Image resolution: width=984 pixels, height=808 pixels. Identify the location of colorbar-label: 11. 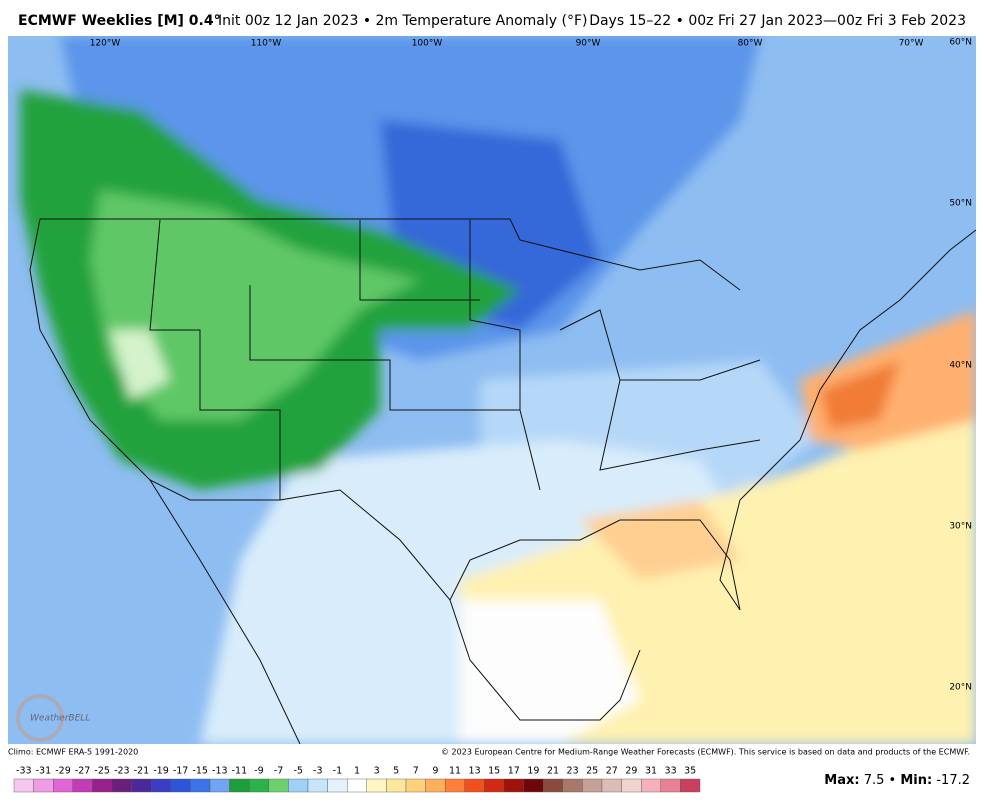
(455, 771).